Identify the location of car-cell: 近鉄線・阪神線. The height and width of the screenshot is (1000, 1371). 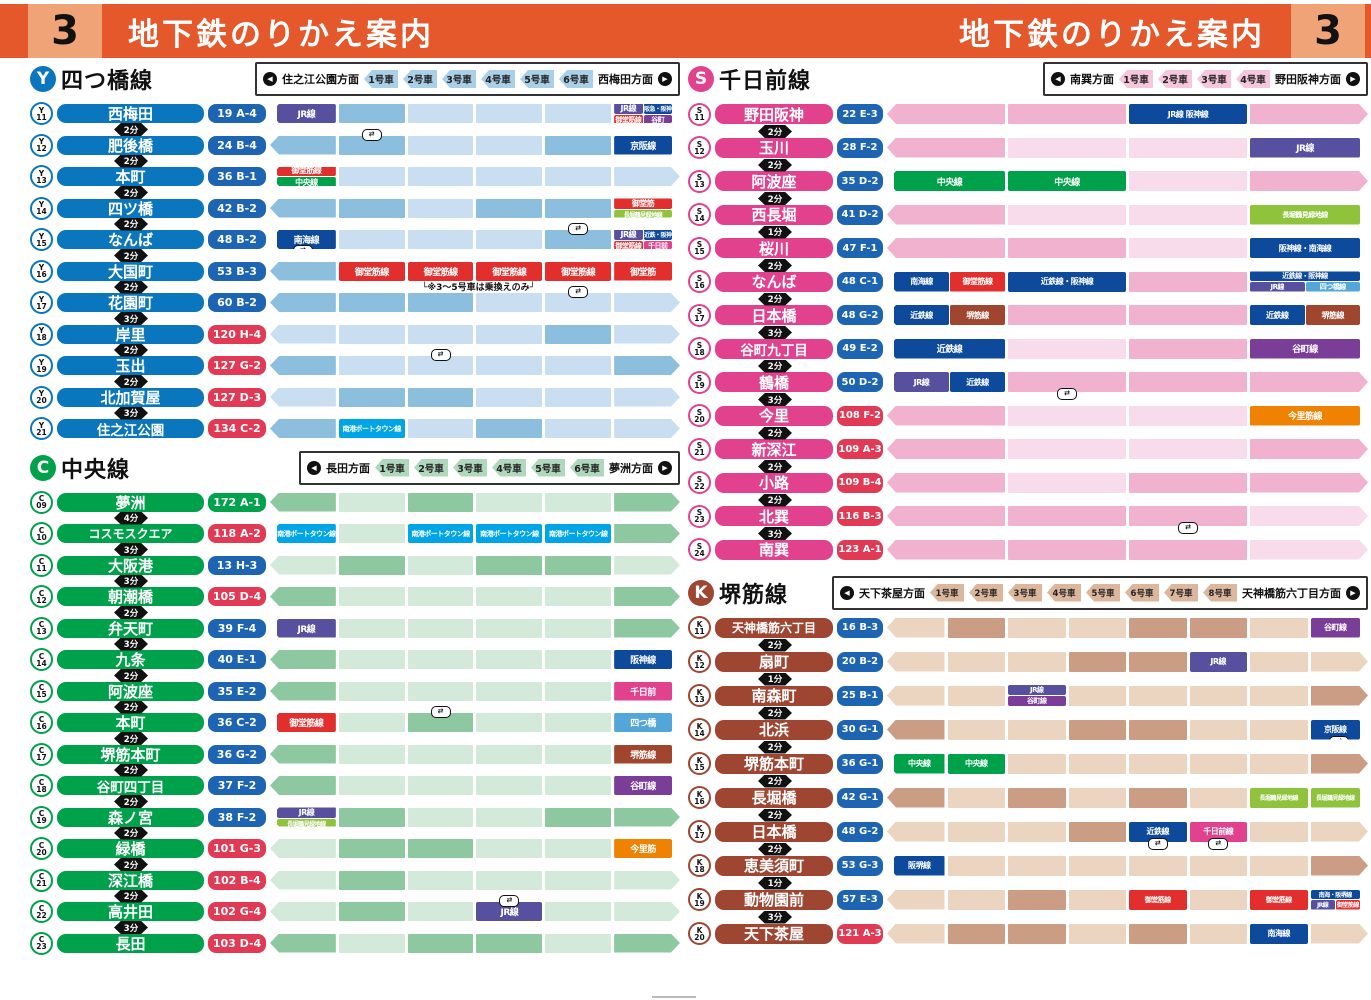
(1067, 281).